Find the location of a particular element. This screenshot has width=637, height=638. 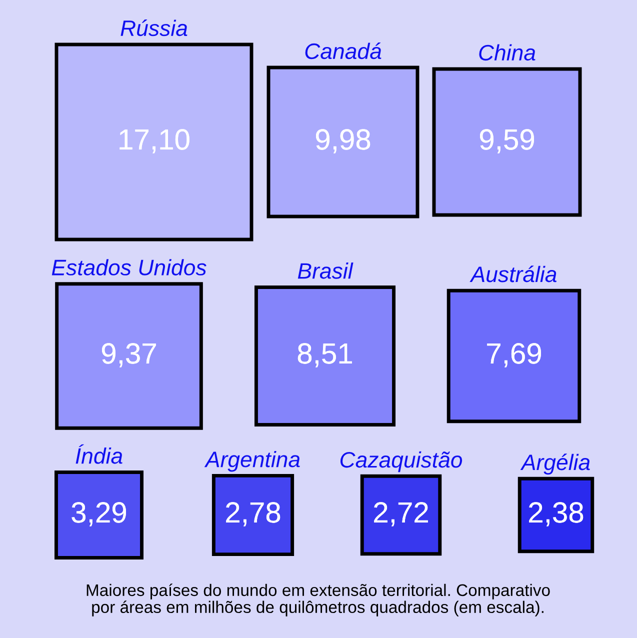

data-label: 9,98 is located at coordinates (343, 141).